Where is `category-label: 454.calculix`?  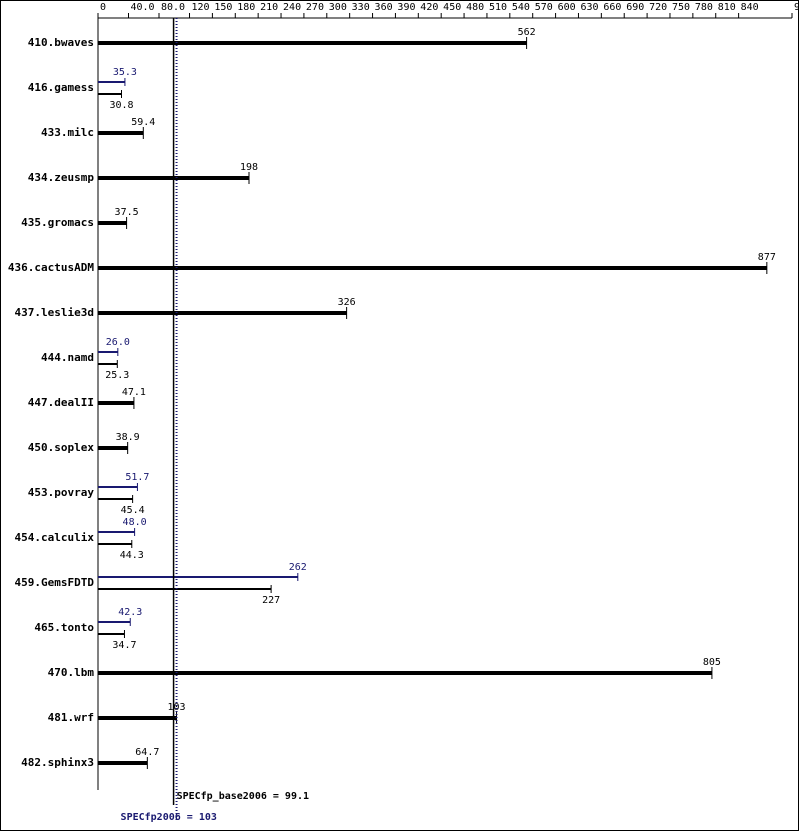 category-label: 454.calculix is located at coordinates (55, 537).